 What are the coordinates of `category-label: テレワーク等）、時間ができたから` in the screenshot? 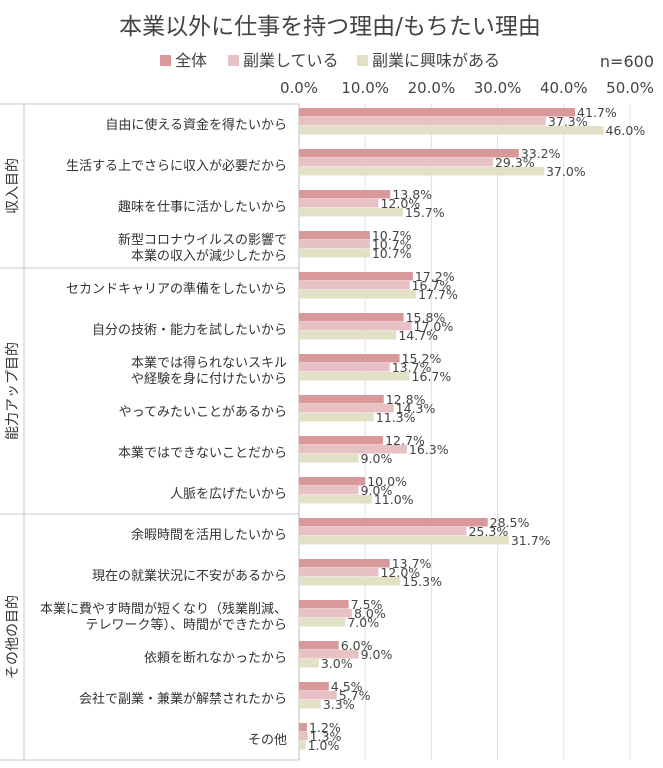 It's located at (186, 625).